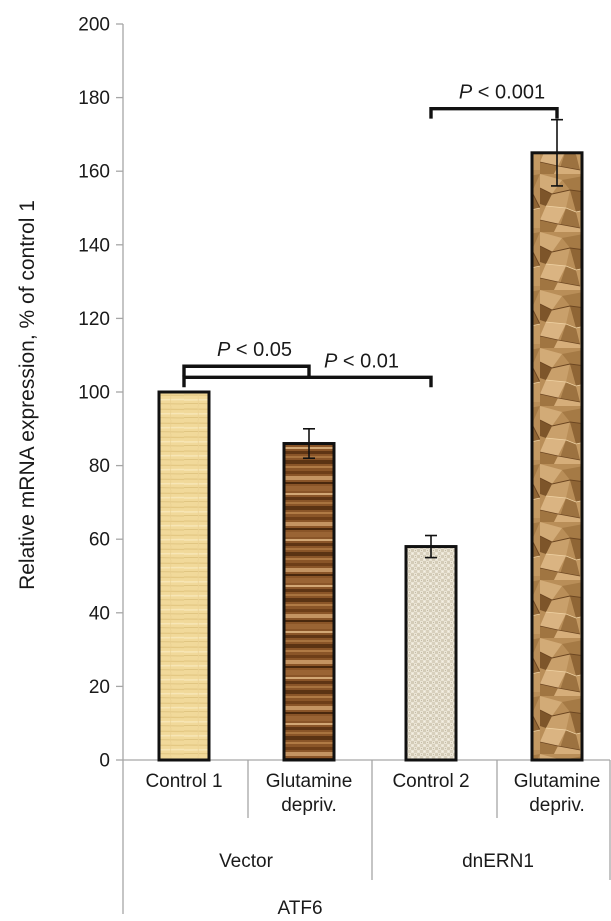  Describe the element at coordinates (99, 613) in the screenshot. I see `y-tick-label: 40` at that location.